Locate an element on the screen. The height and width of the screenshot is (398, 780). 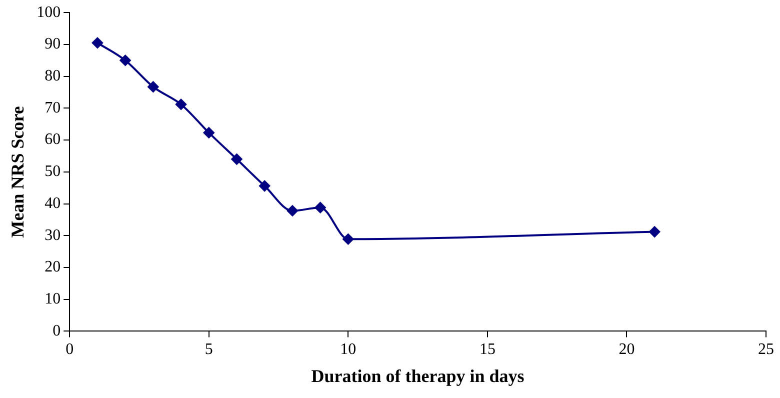
y-axis-title: Mean NRS Score is located at coordinates (17, 172).